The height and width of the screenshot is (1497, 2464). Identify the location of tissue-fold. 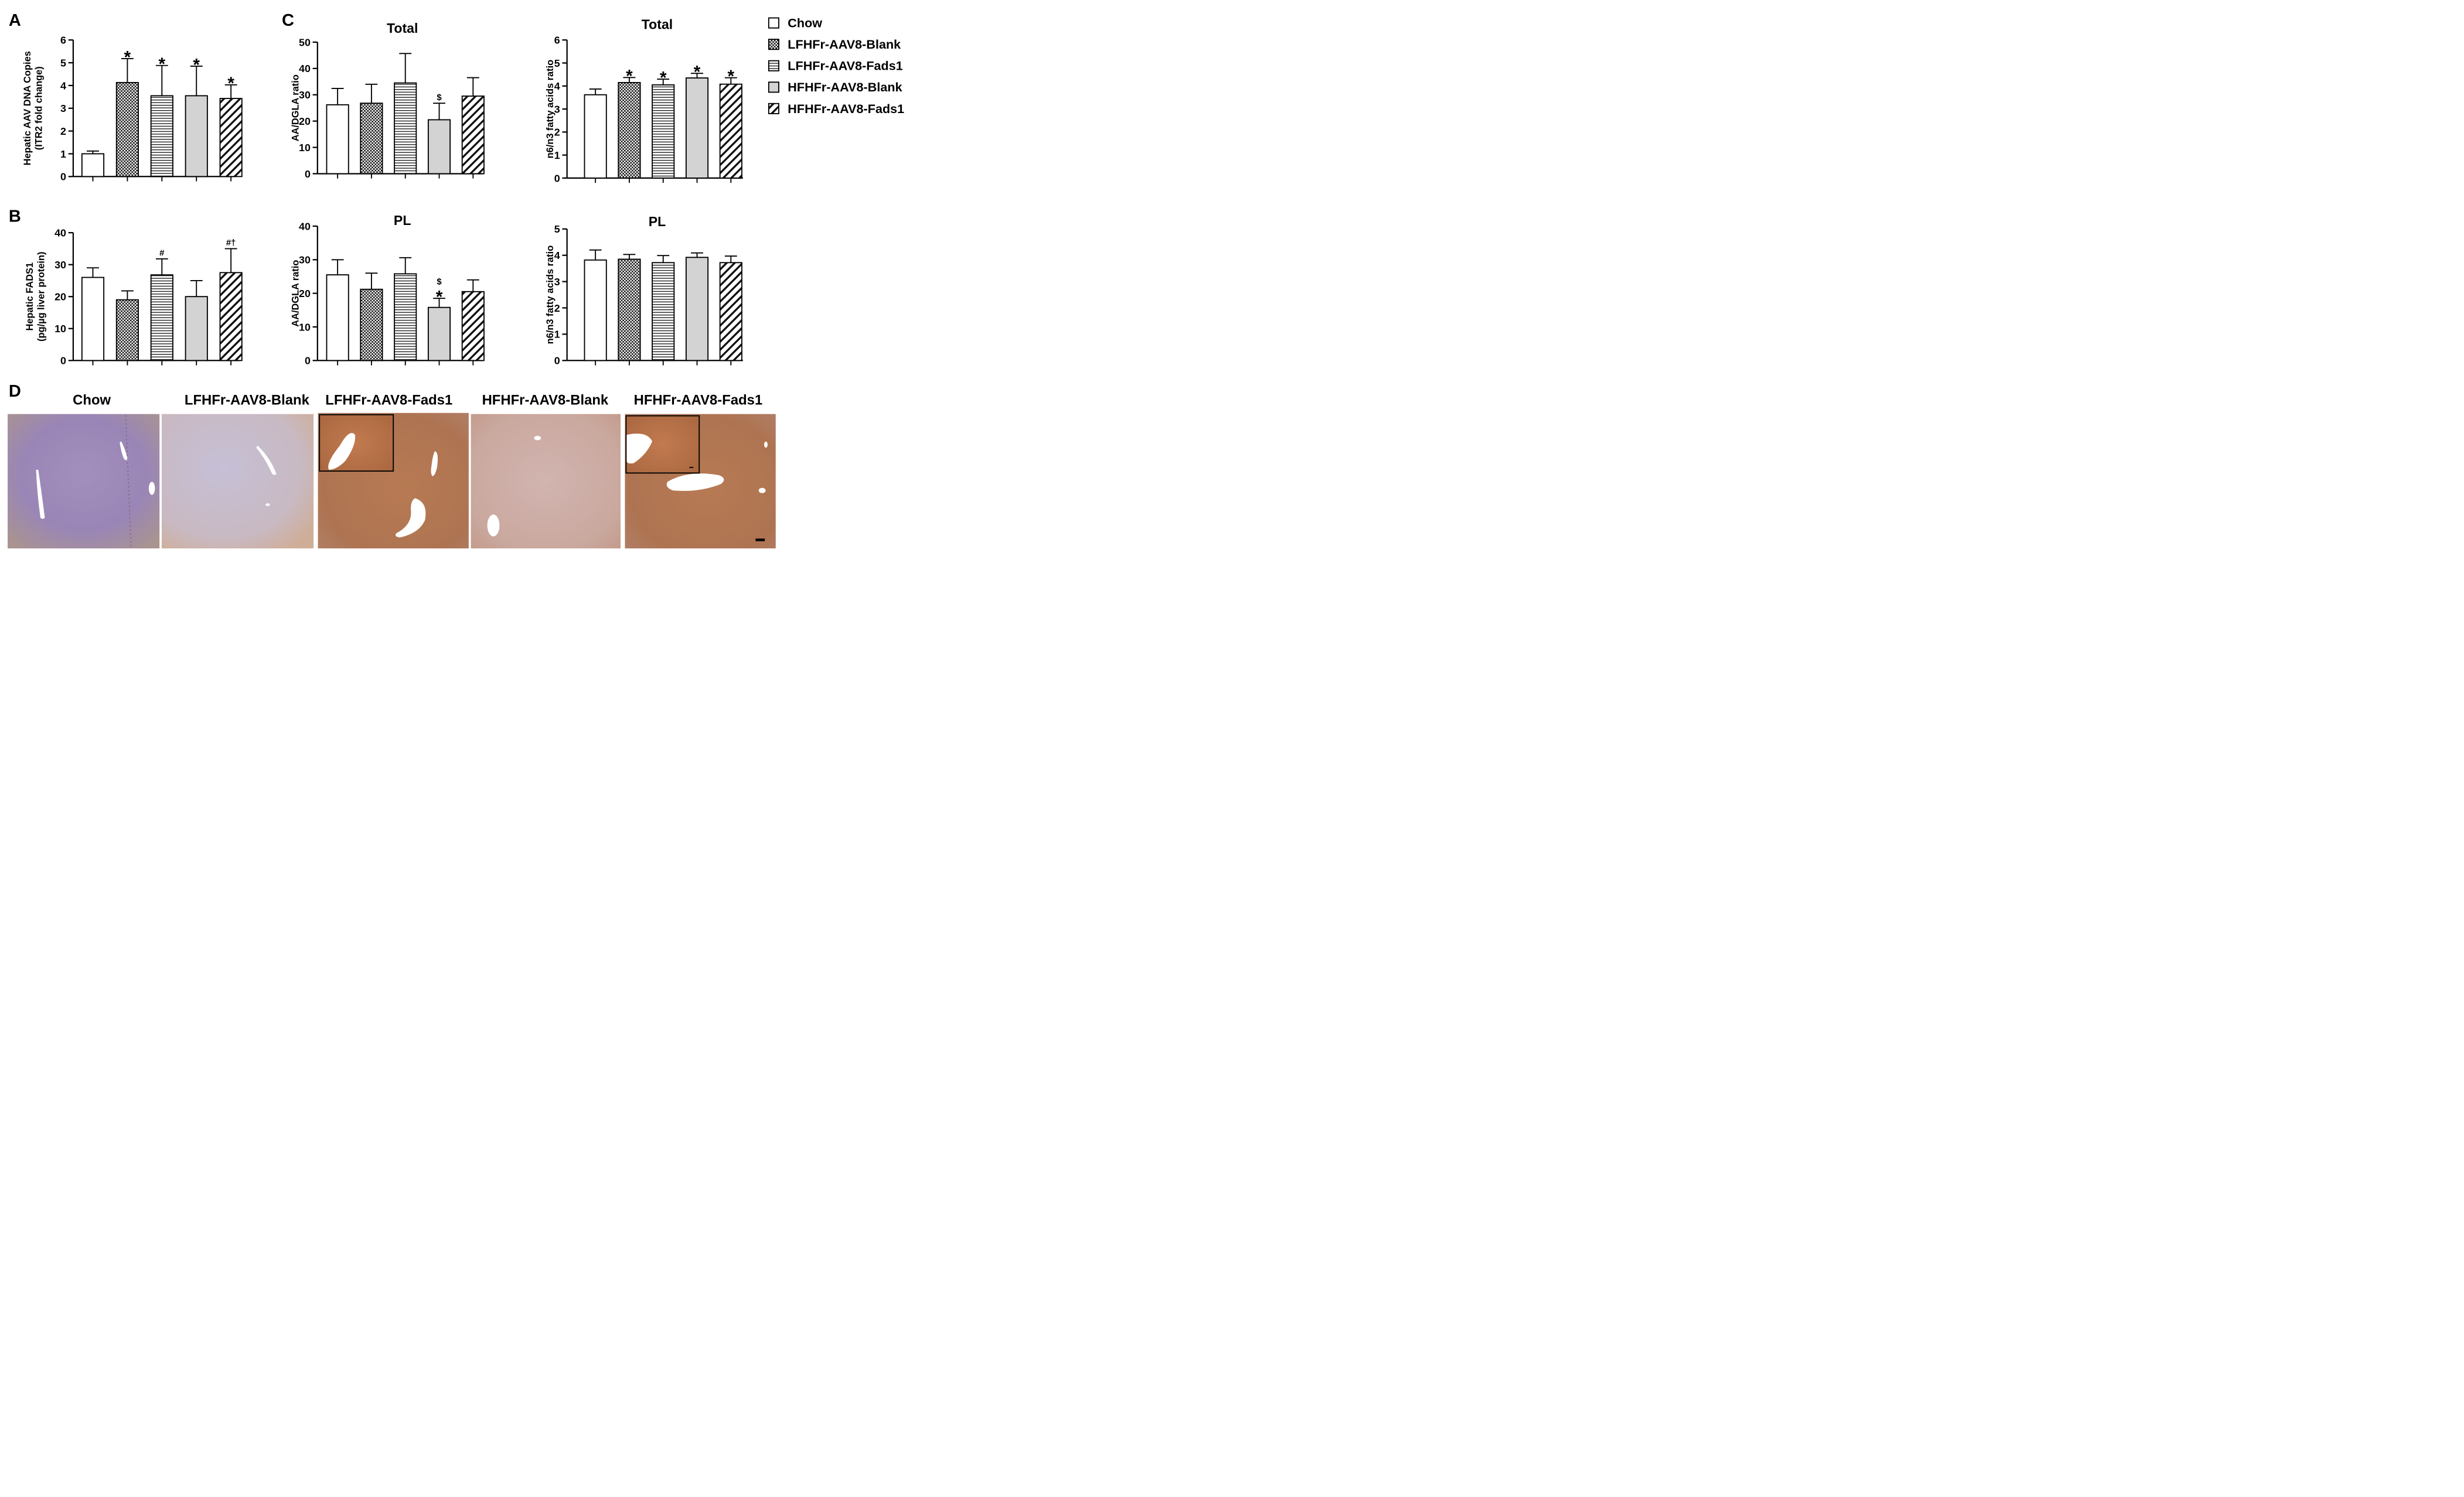
(129, 481).